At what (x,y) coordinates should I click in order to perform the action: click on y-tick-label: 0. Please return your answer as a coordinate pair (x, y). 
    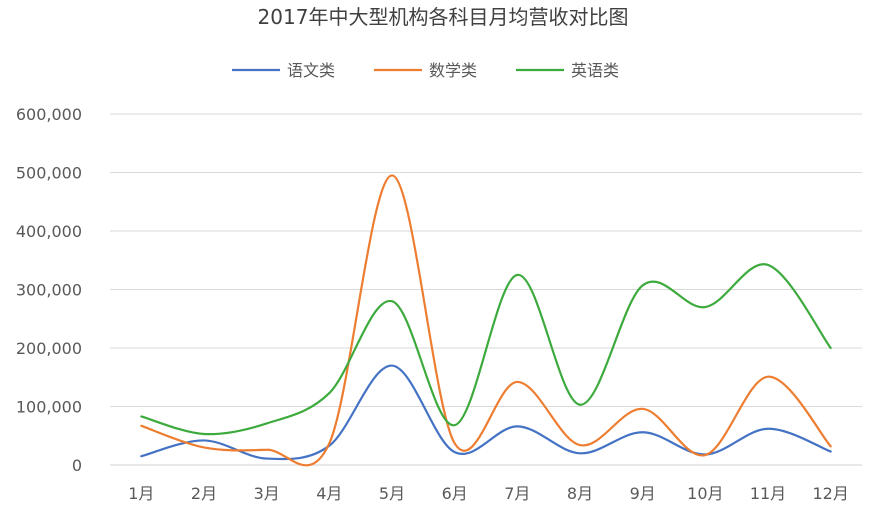
    Looking at the image, I should click on (77, 465).